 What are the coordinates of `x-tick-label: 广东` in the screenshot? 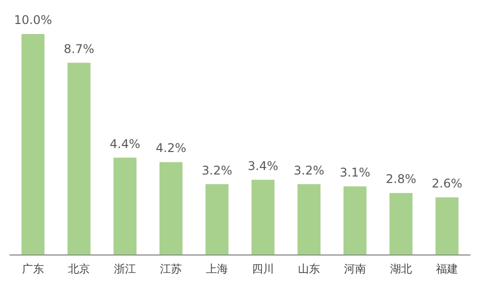 It's located at (33, 269).